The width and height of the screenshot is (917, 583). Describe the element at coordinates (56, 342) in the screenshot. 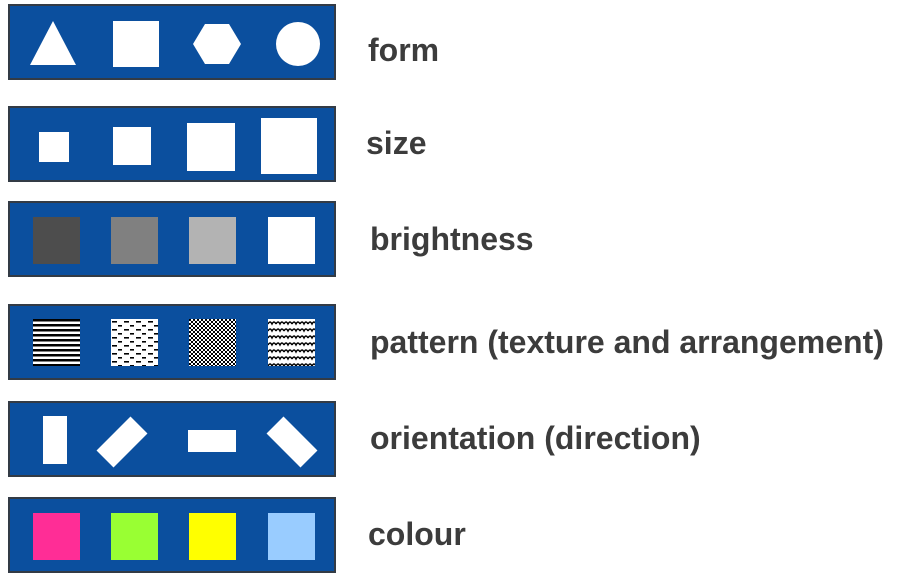

I see `horizontal-stripes-pattern-icon` at that location.